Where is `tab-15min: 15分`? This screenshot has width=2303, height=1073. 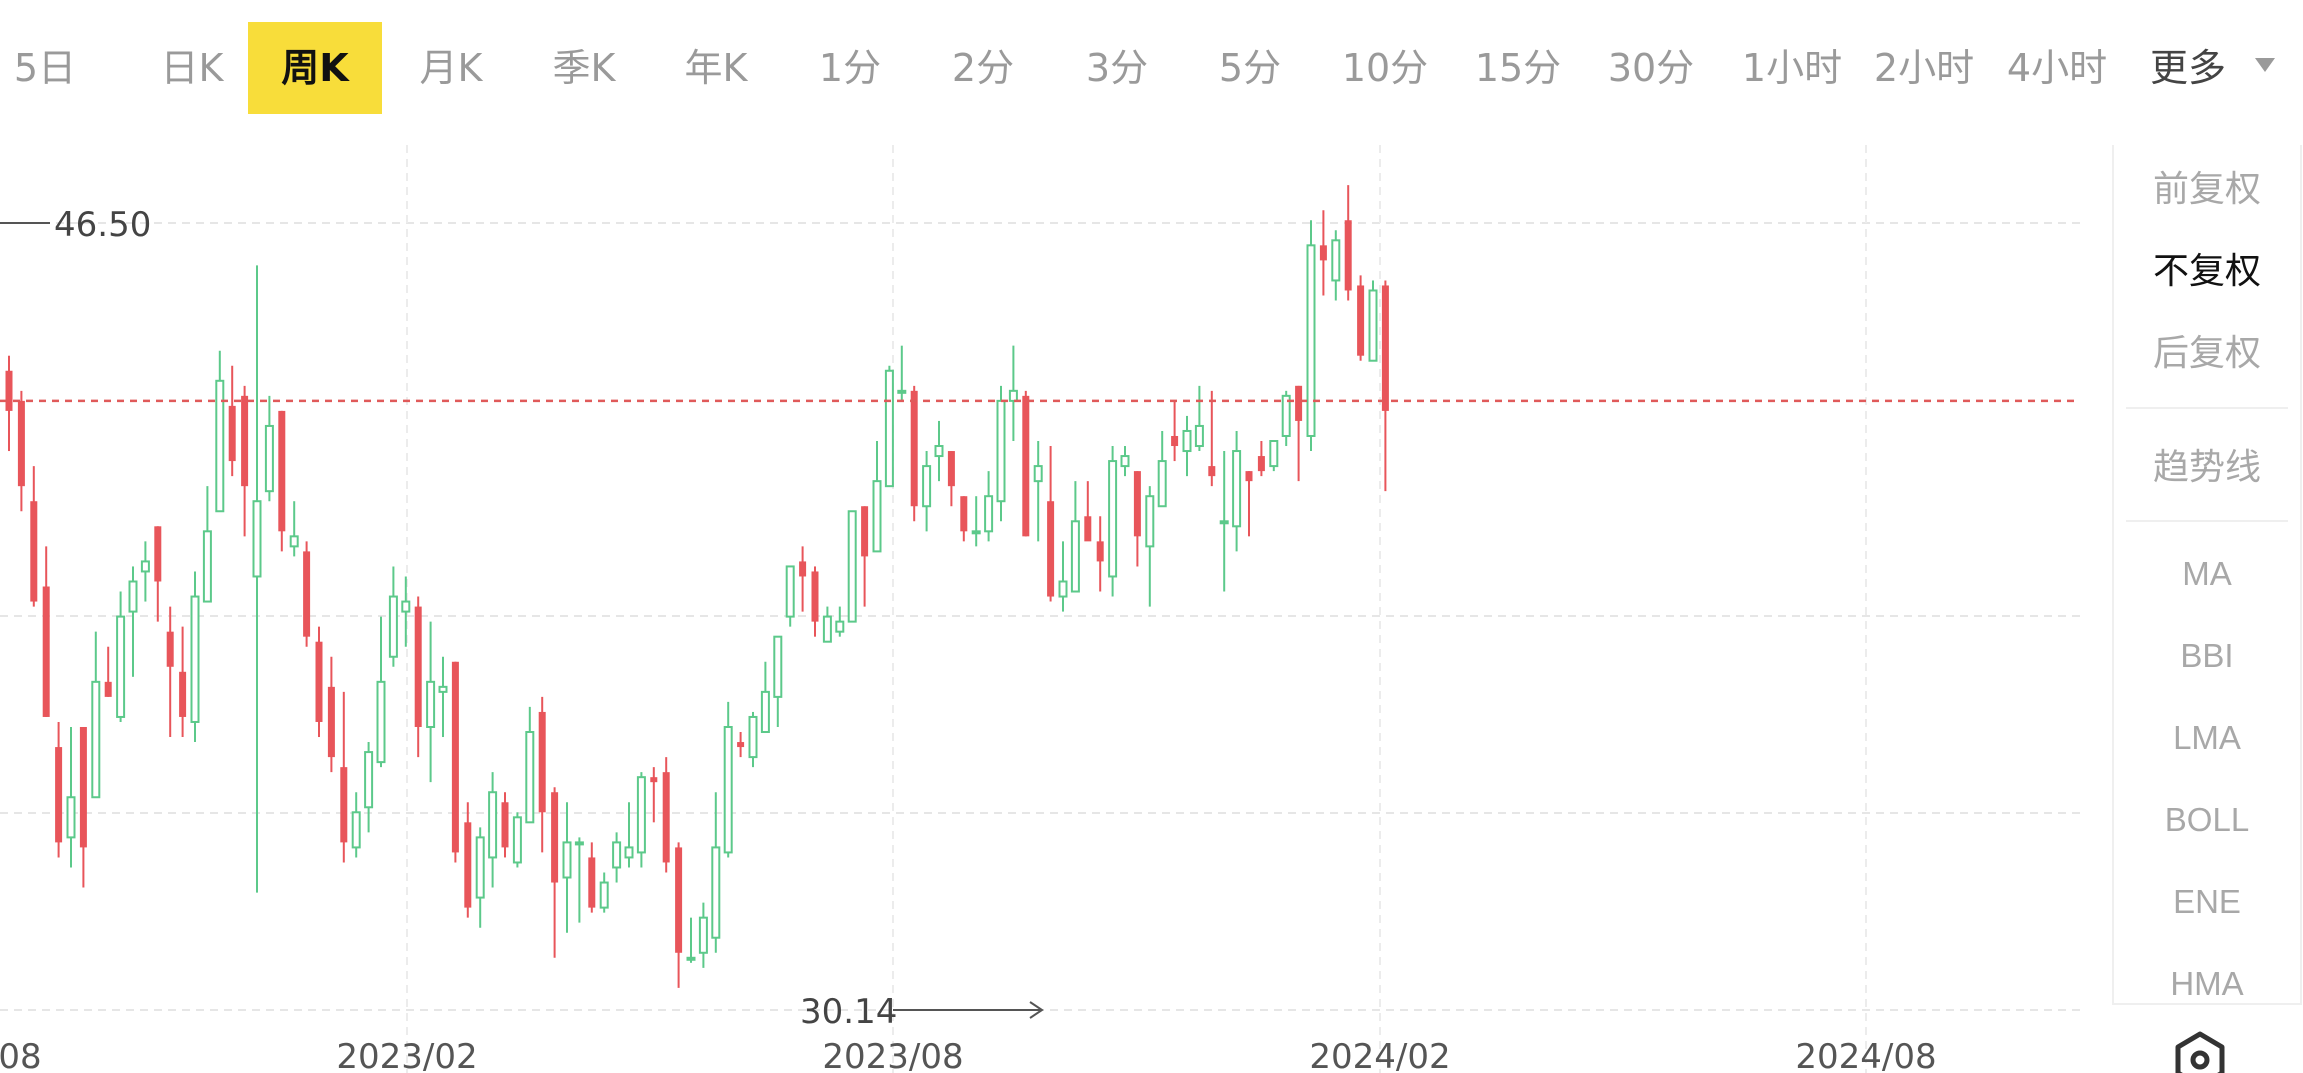 tab-15min: 15分 is located at coordinates (1518, 68).